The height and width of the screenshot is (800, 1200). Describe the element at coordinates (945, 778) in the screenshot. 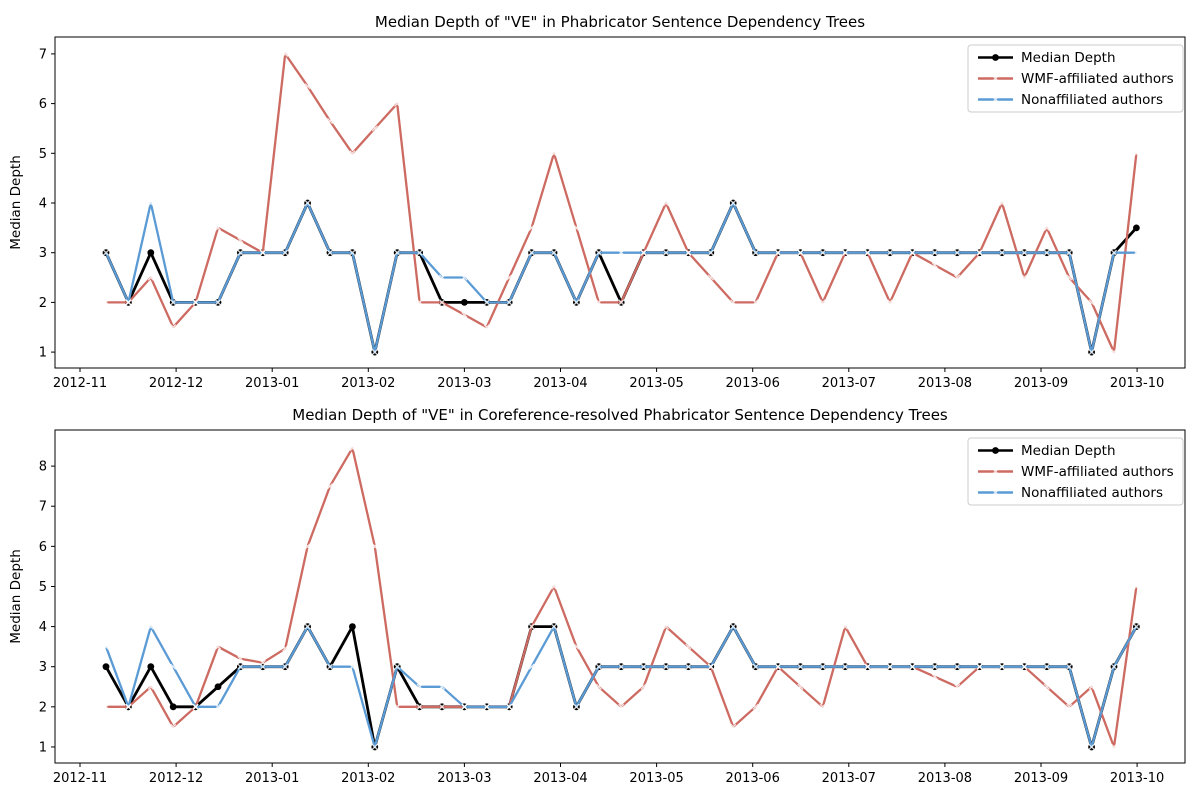

I see `x-tick-label: 2013-08` at that location.